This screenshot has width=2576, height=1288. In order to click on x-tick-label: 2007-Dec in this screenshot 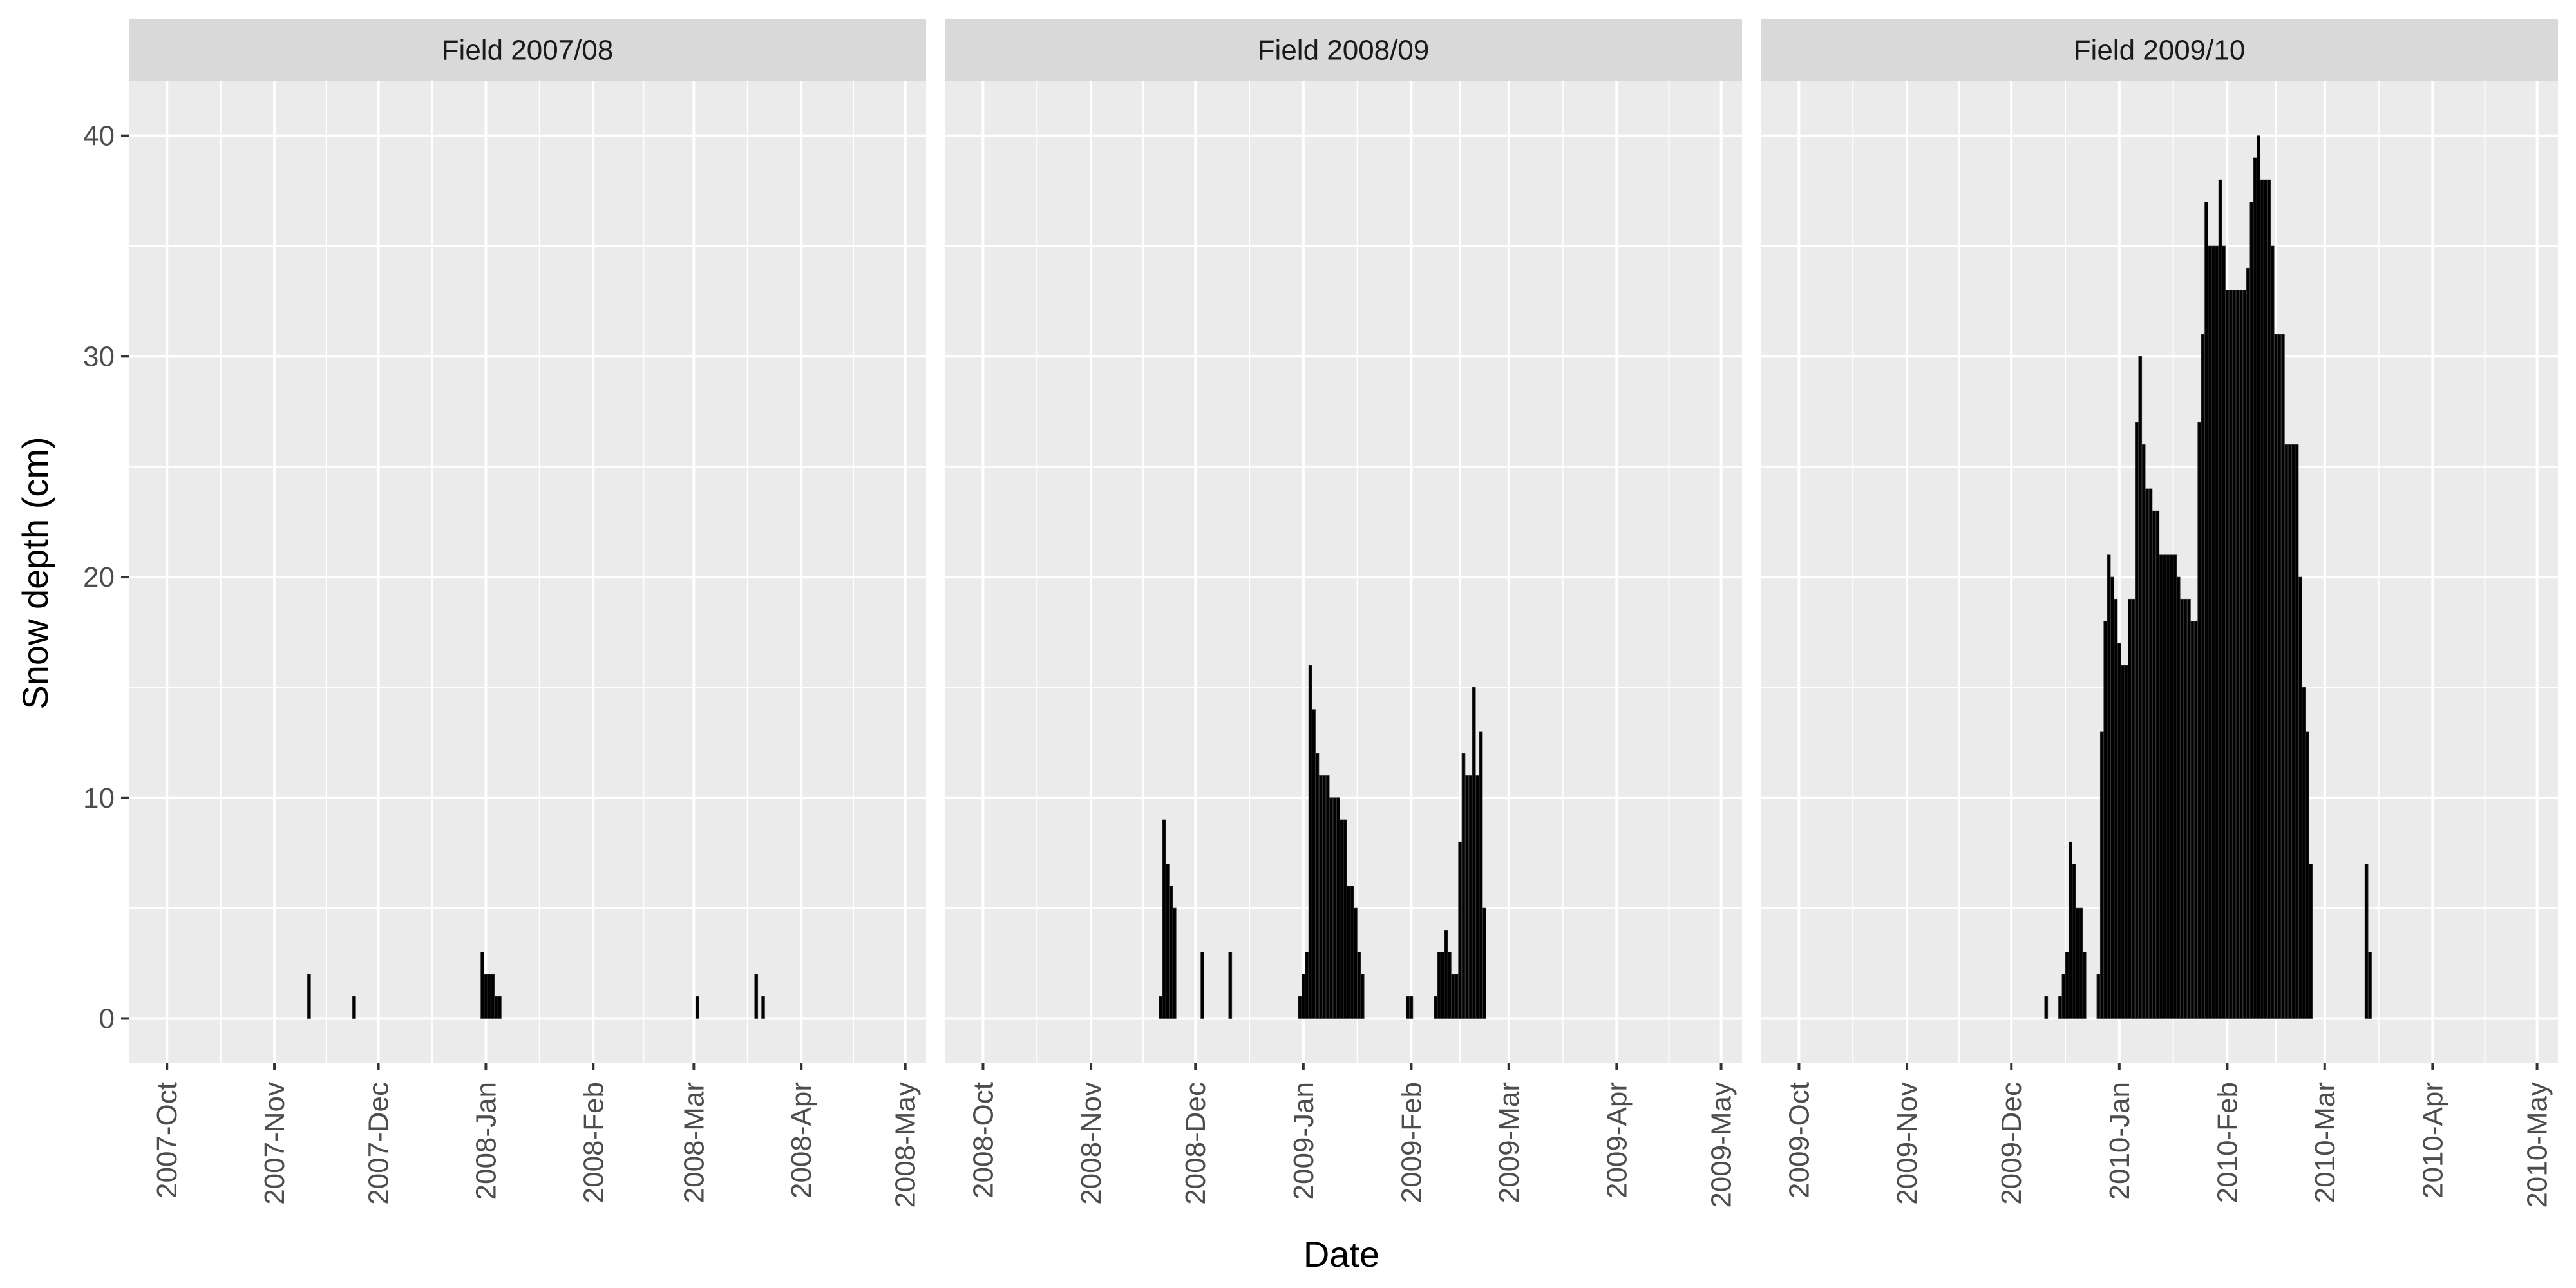, I will do `click(379, 1143)`.